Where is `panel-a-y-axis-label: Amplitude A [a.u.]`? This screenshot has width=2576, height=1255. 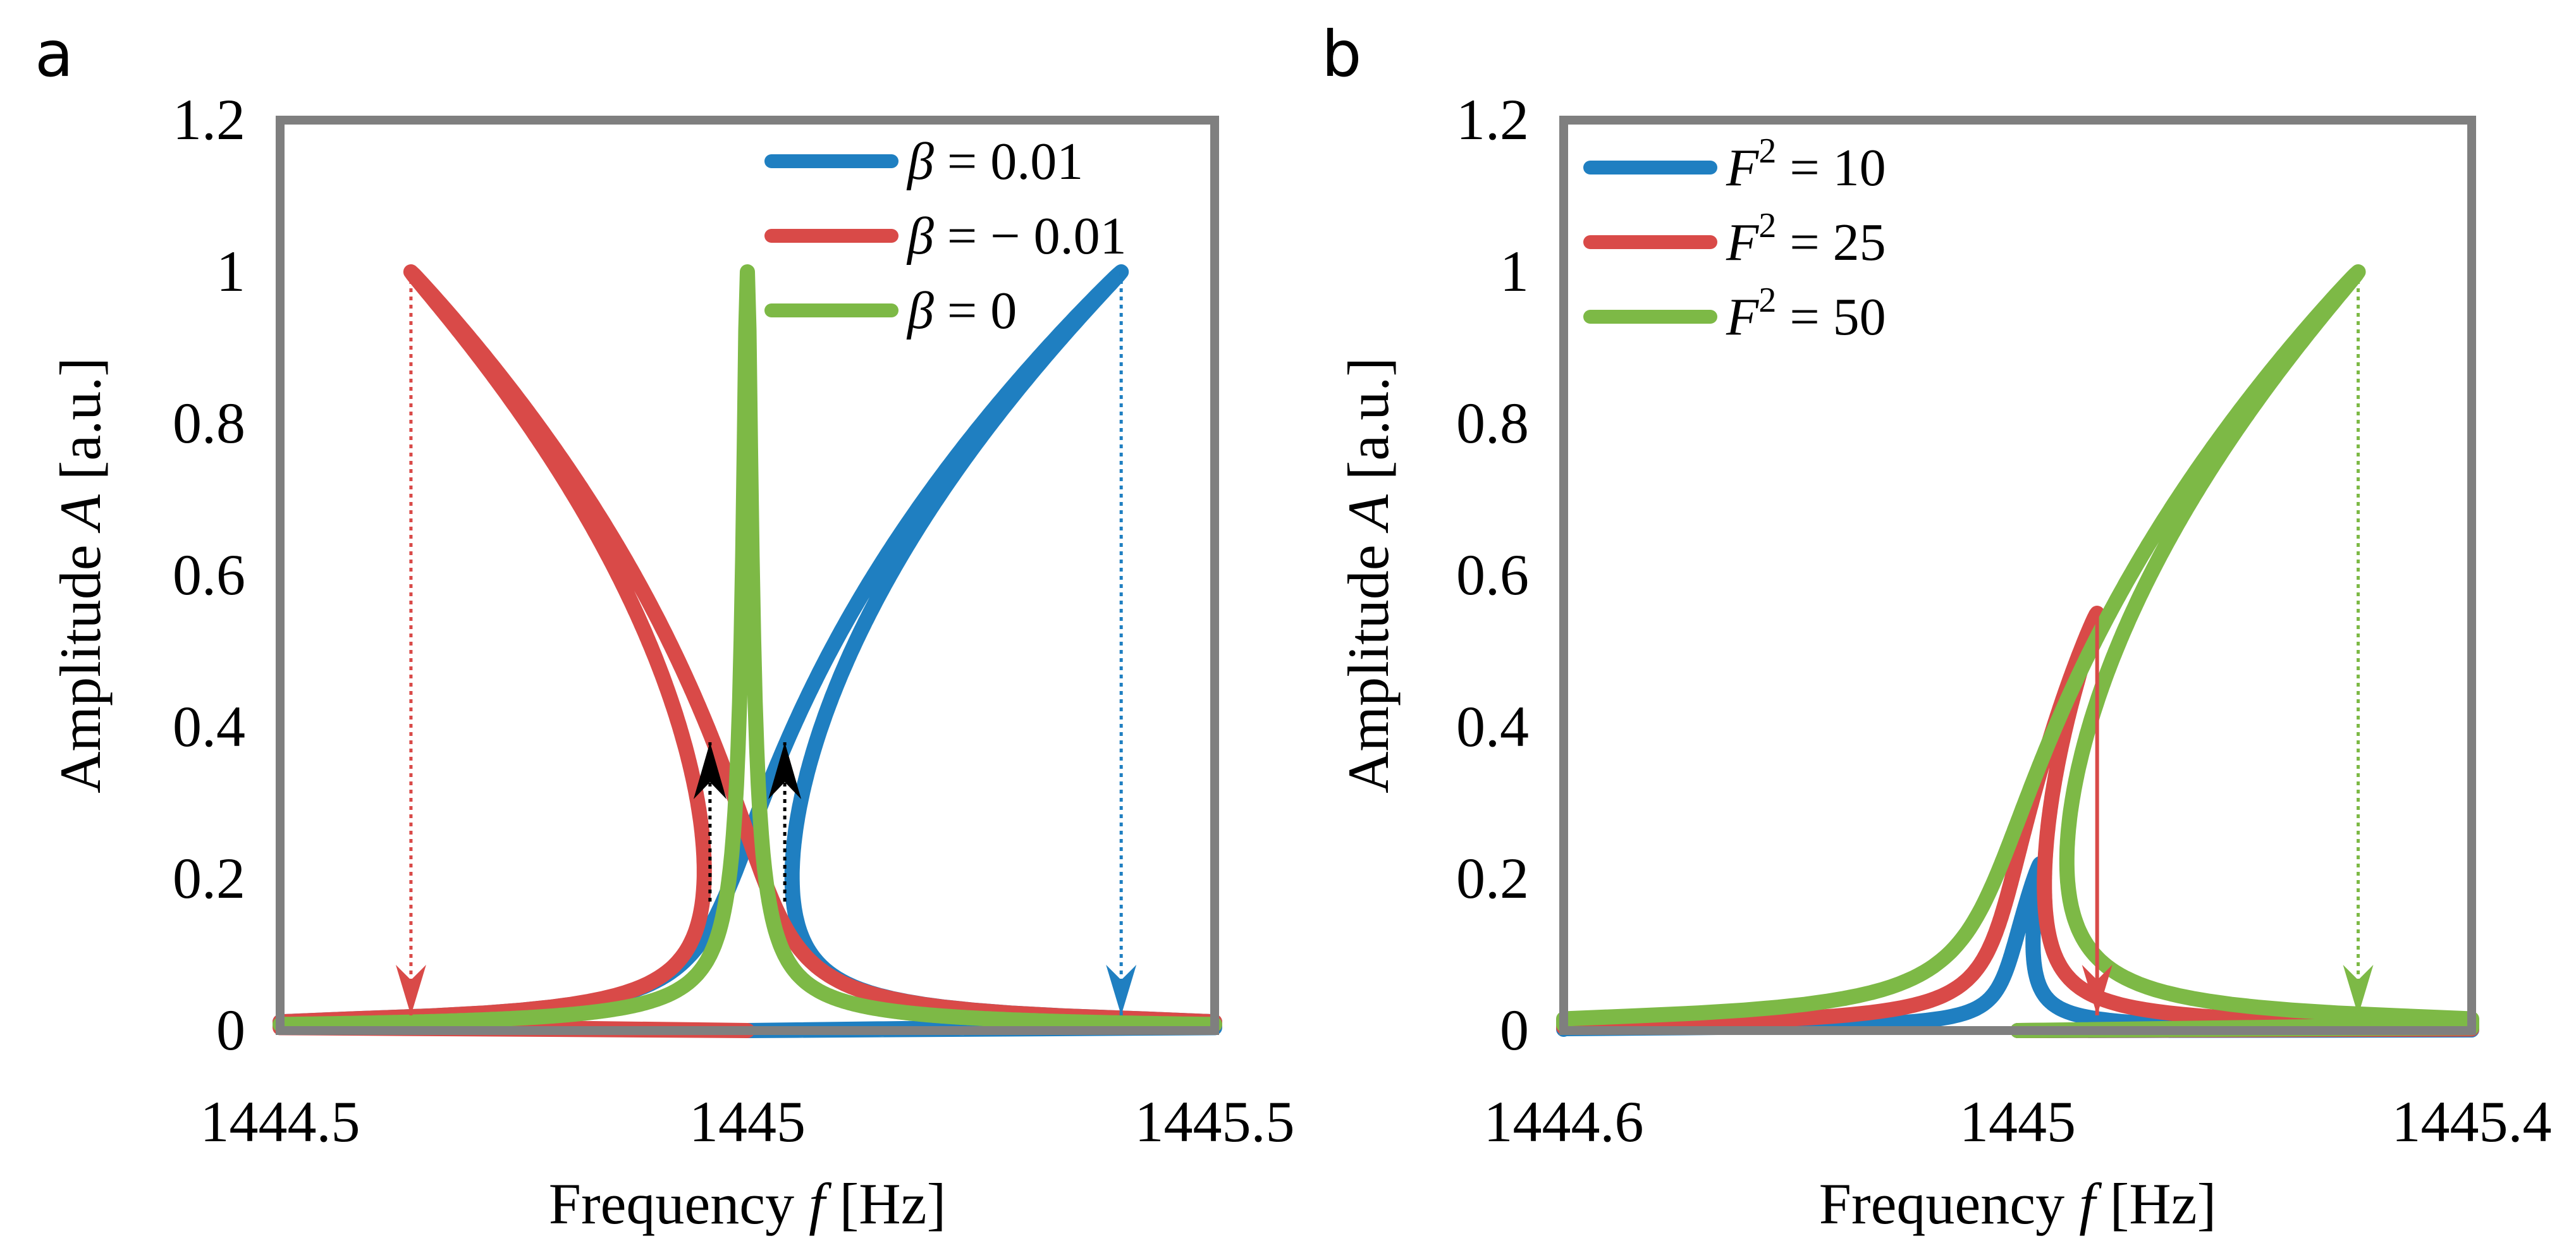 panel-a-y-axis-label: Amplitude A [a.u.] is located at coordinates (80, 575).